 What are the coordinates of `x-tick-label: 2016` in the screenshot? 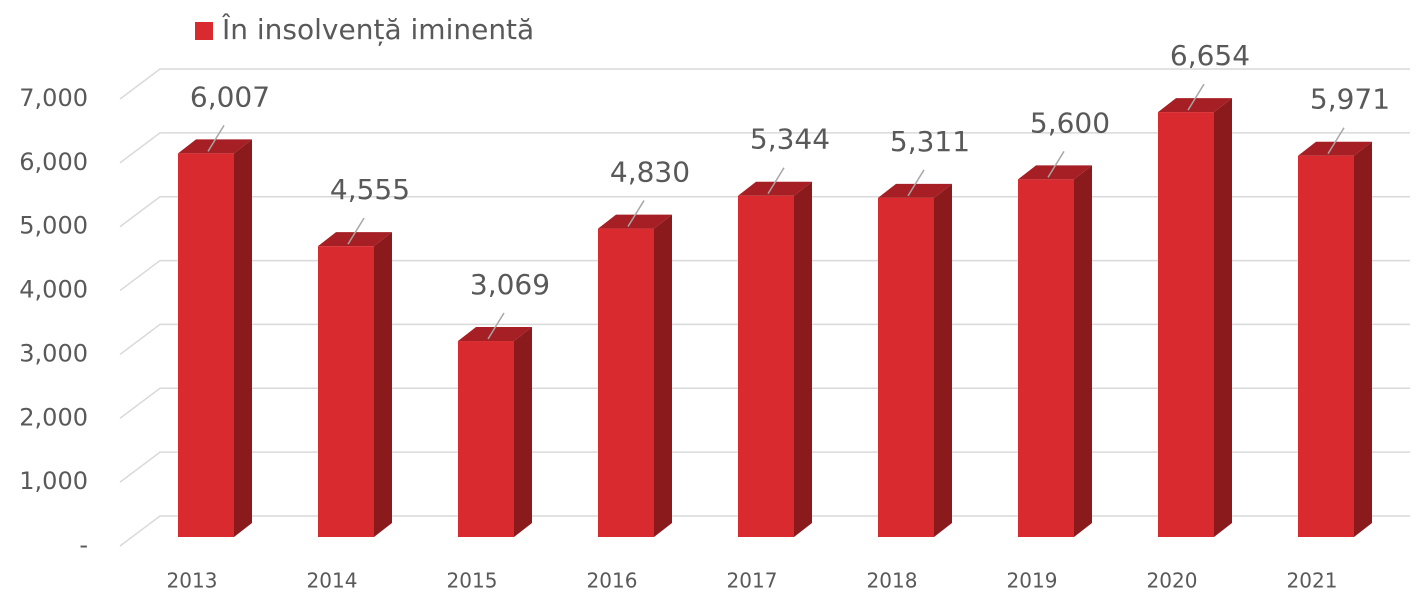 It's located at (612, 581).